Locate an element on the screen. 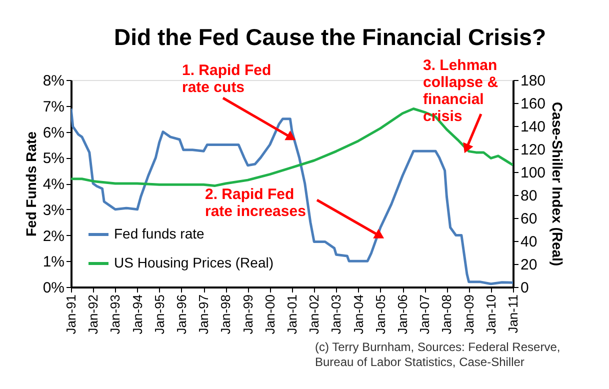 The width and height of the screenshot is (609, 389). chart-title: Did the Fed Cause the Financial Crisis? is located at coordinates (330, 37).